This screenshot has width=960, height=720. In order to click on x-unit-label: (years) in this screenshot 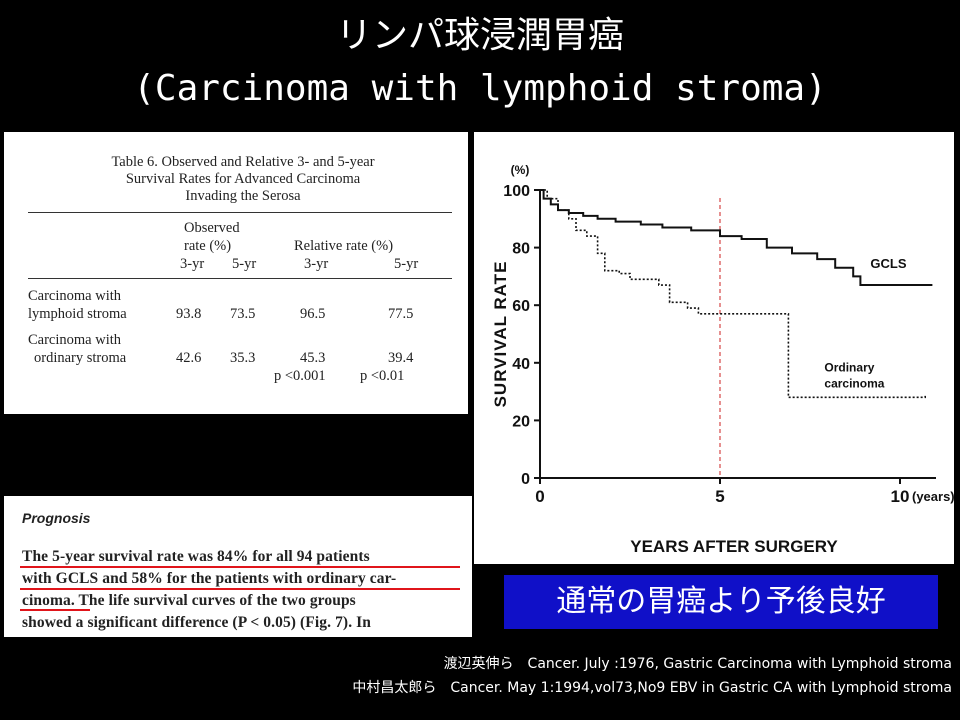, I will do `click(933, 496)`.